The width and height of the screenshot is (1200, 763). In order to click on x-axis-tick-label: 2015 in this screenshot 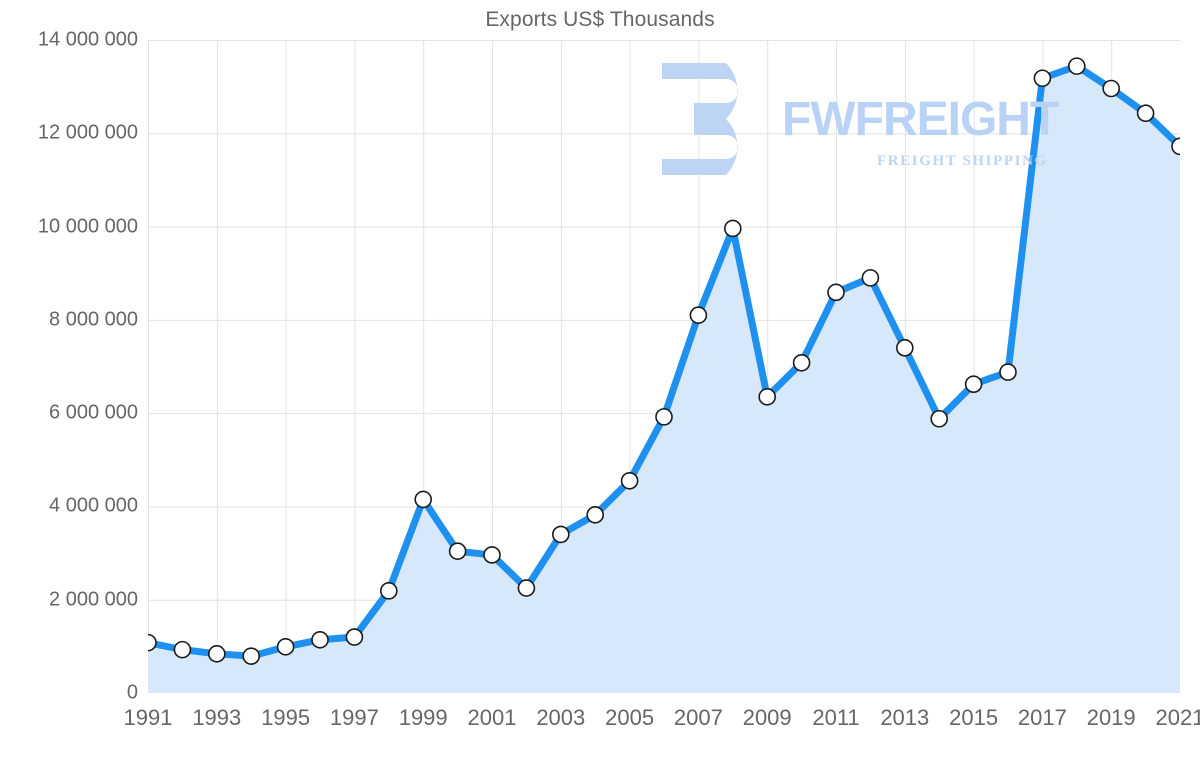, I will do `click(974, 717)`.